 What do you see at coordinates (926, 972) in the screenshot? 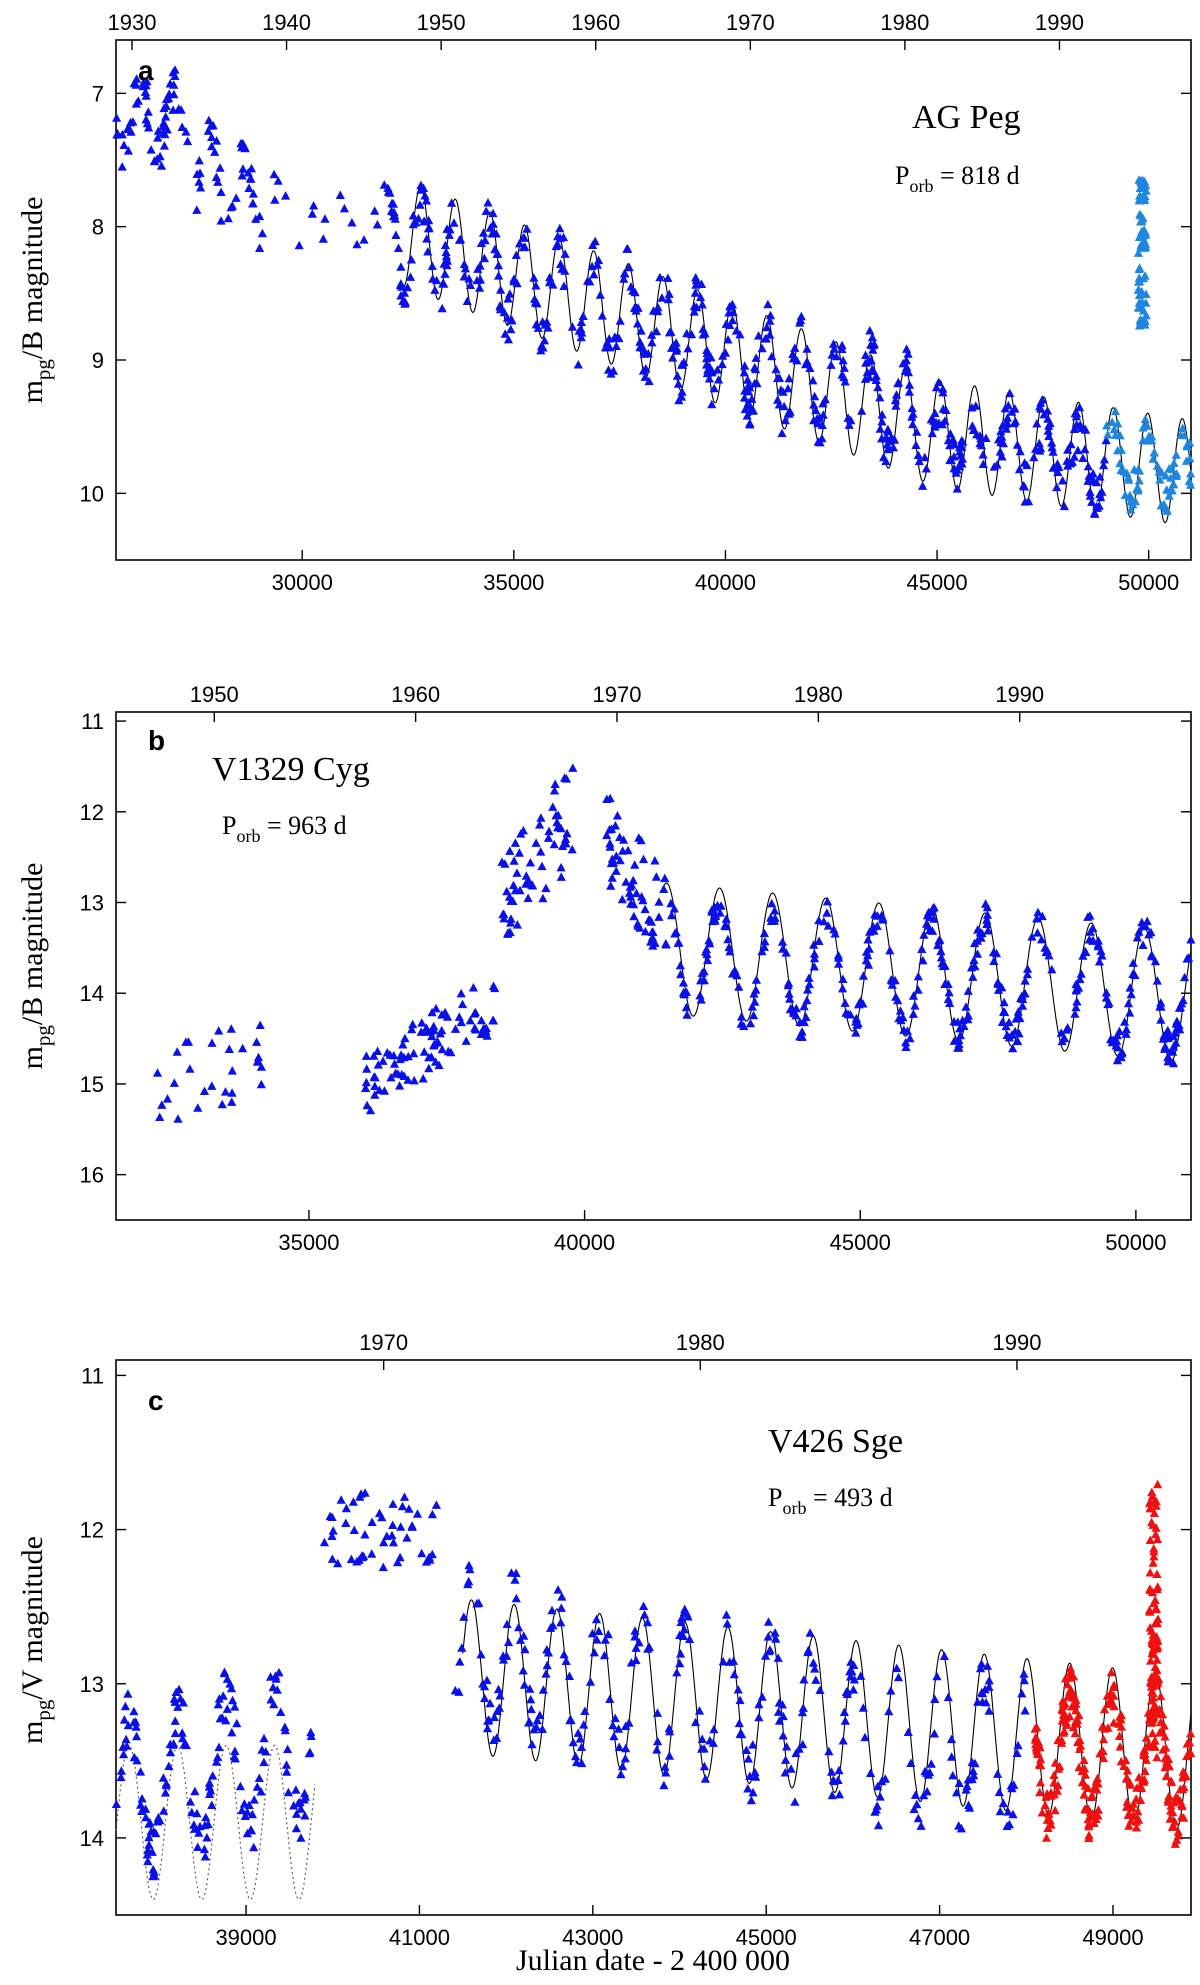
I see `panel-b-model-curve` at bounding box center [926, 972].